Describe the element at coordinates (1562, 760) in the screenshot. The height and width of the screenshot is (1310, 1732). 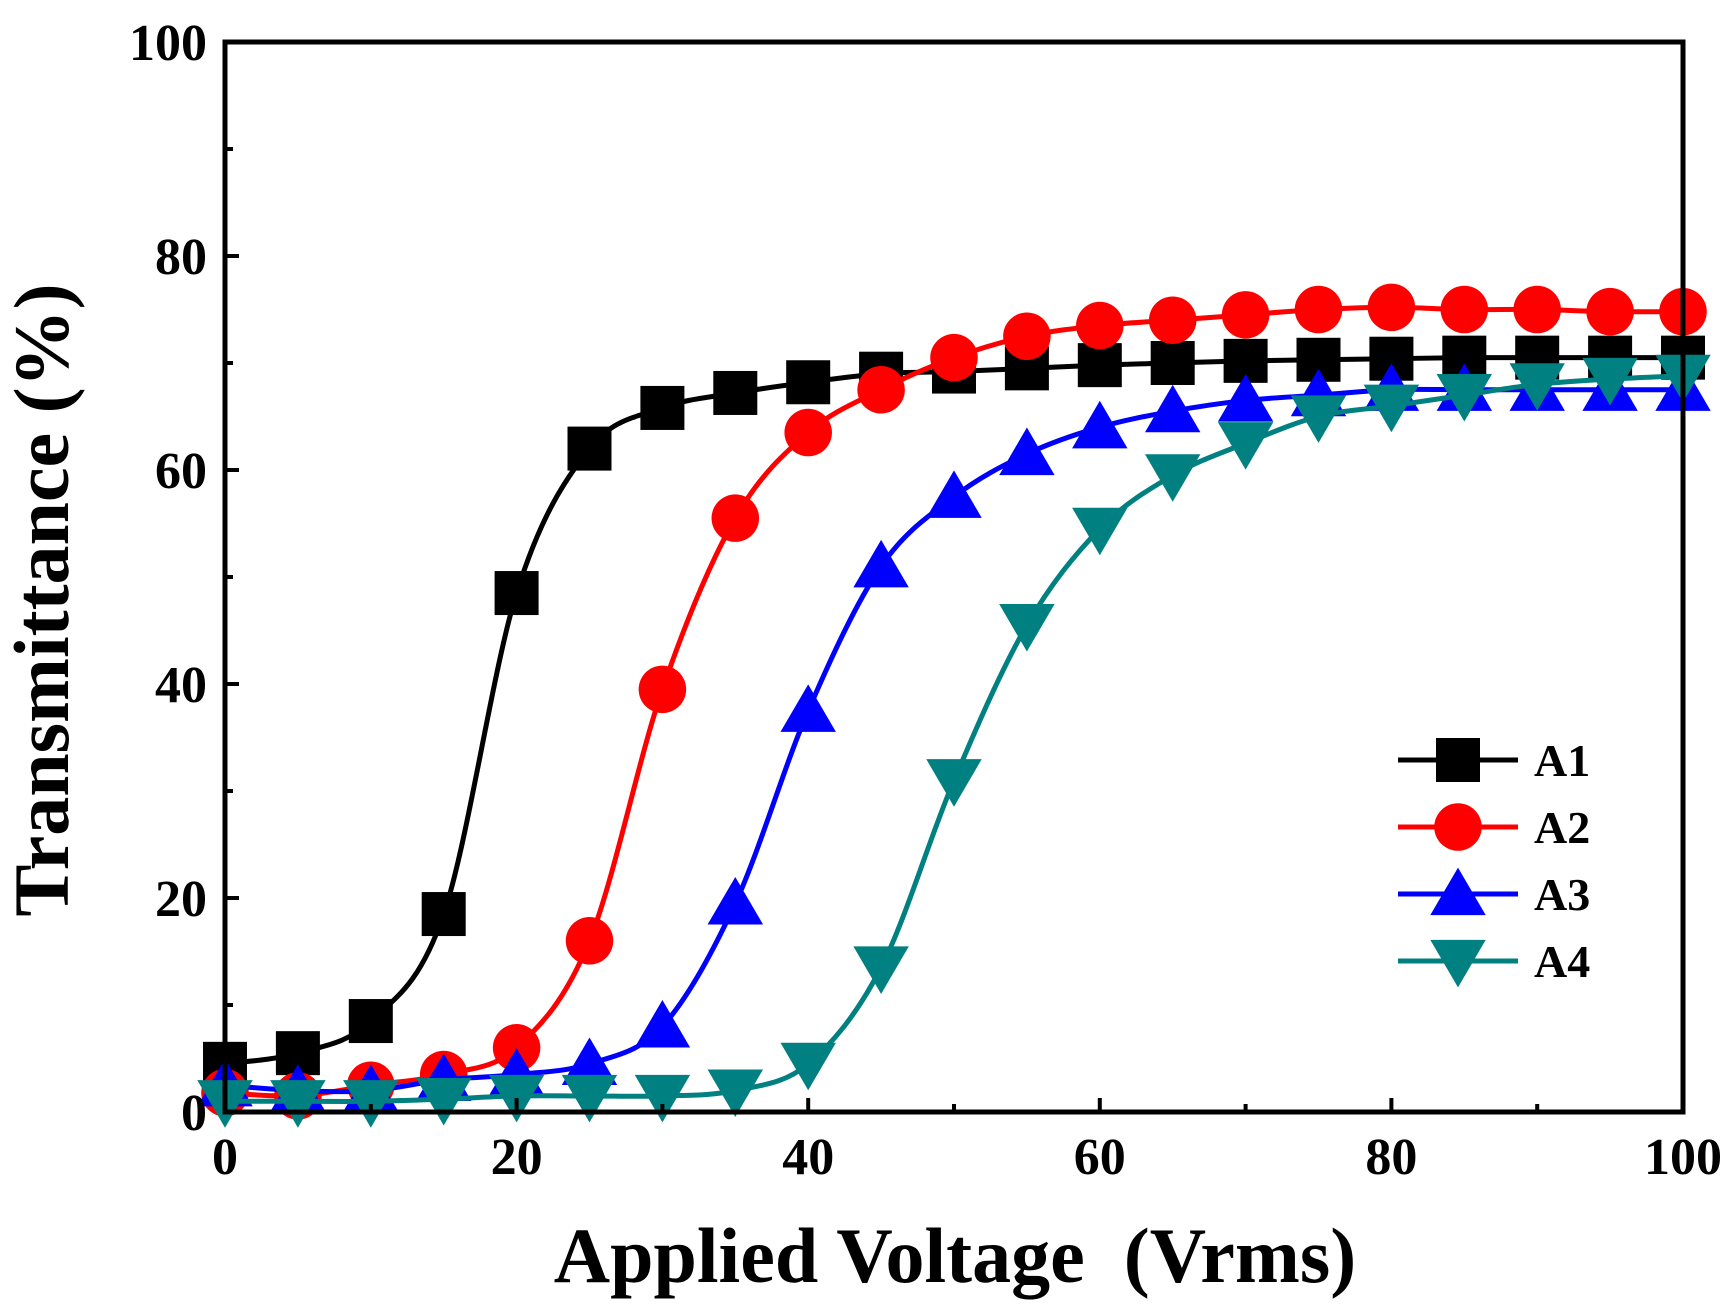
I see `legend-label-a1: A1` at that location.